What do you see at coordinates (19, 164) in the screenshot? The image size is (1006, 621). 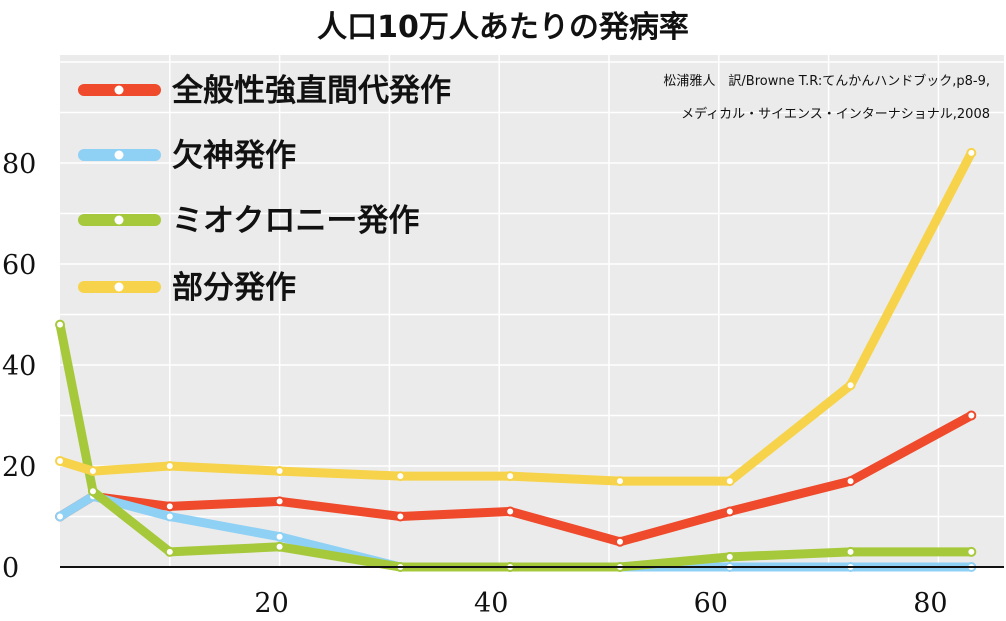 I see `y-tick-label: 80` at bounding box center [19, 164].